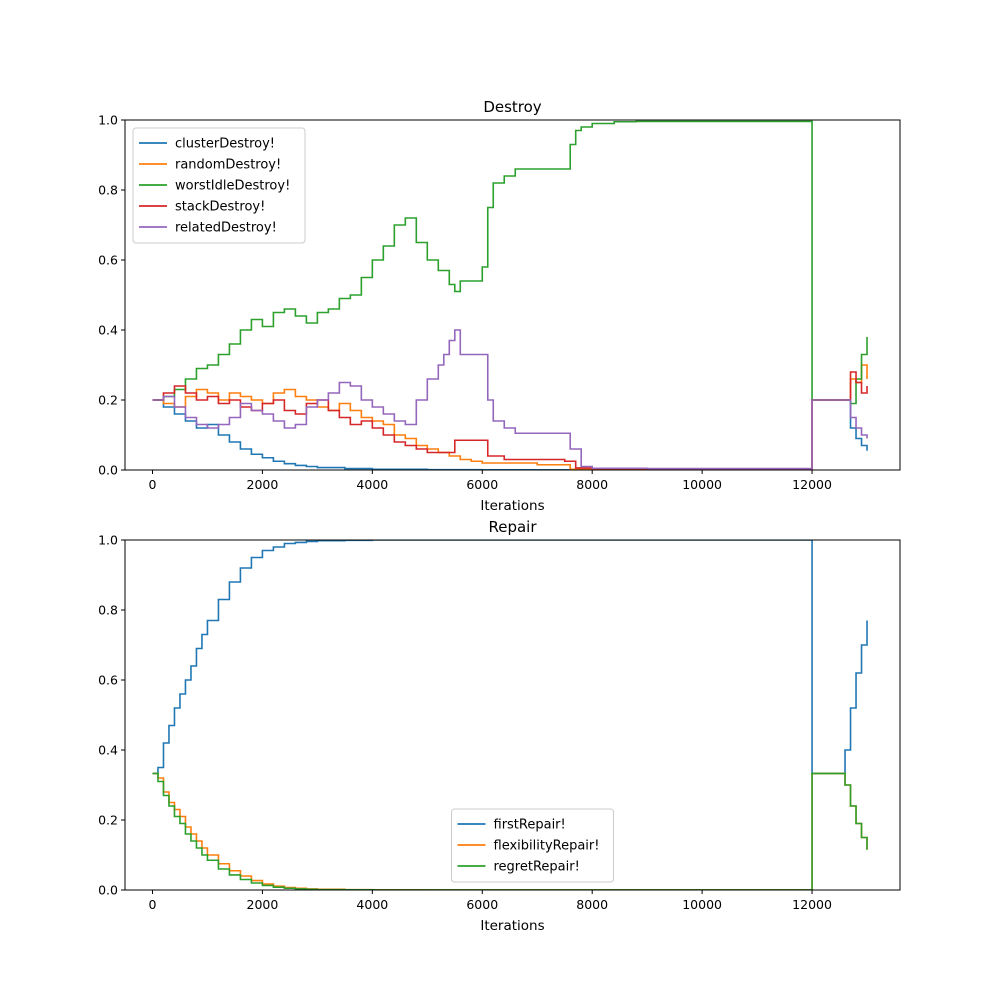 This screenshot has width=1000, height=1000. I want to click on repair-x-tick-label: 4000, so click(372, 904).